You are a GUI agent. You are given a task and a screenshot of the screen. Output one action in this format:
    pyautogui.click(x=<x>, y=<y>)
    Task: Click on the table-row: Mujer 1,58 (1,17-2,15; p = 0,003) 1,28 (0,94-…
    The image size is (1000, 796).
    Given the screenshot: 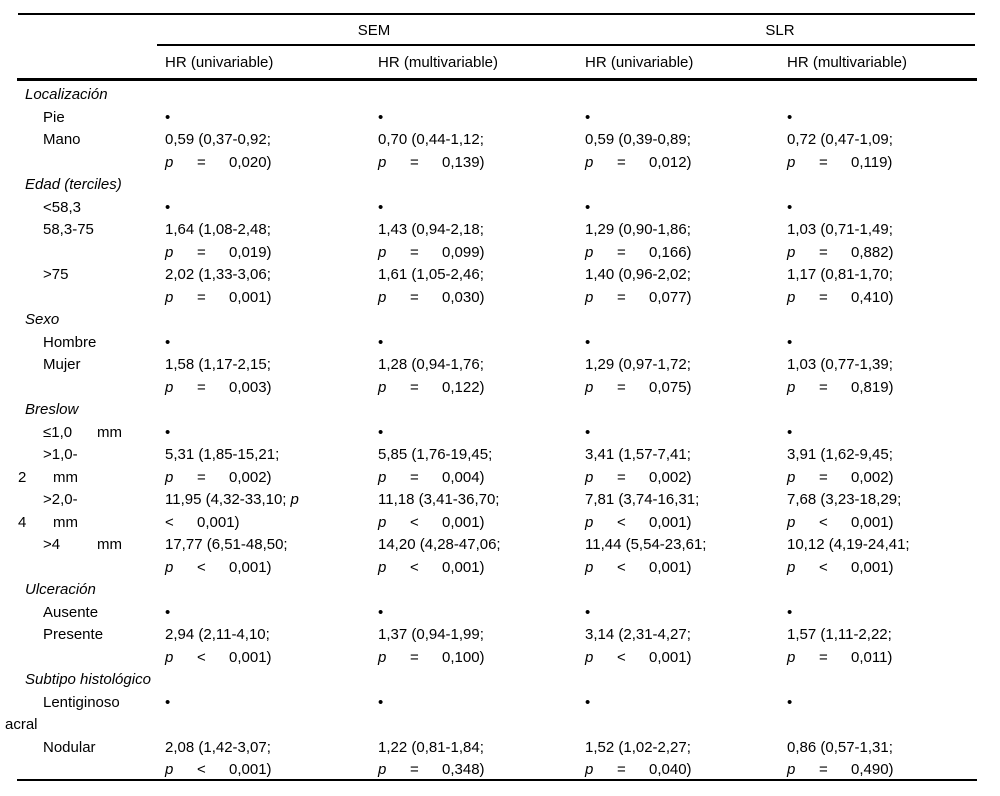 What is the action you would take?
    pyautogui.click(x=490, y=376)
    